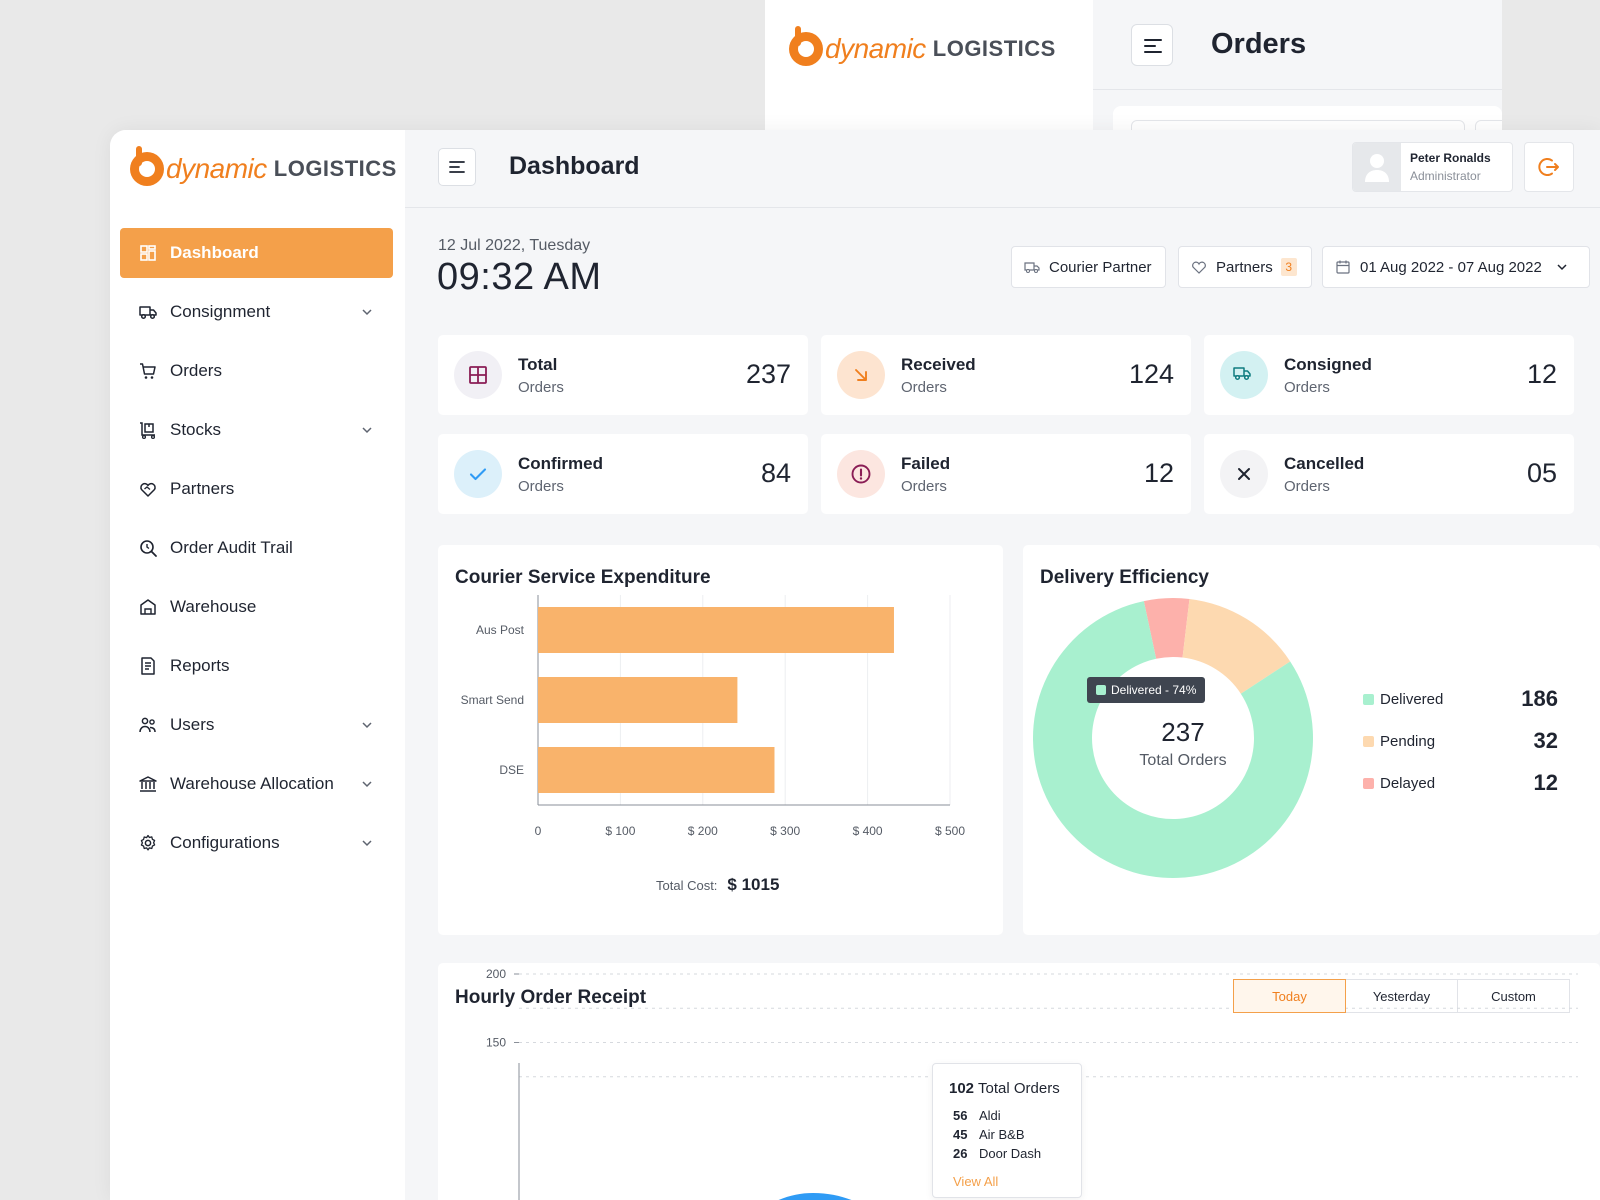 Image resolution: width=1600 pixels, height=1200 pixels. I want to click on stat-card-consigned: Consigned Orders 12, so click(1389, 375).